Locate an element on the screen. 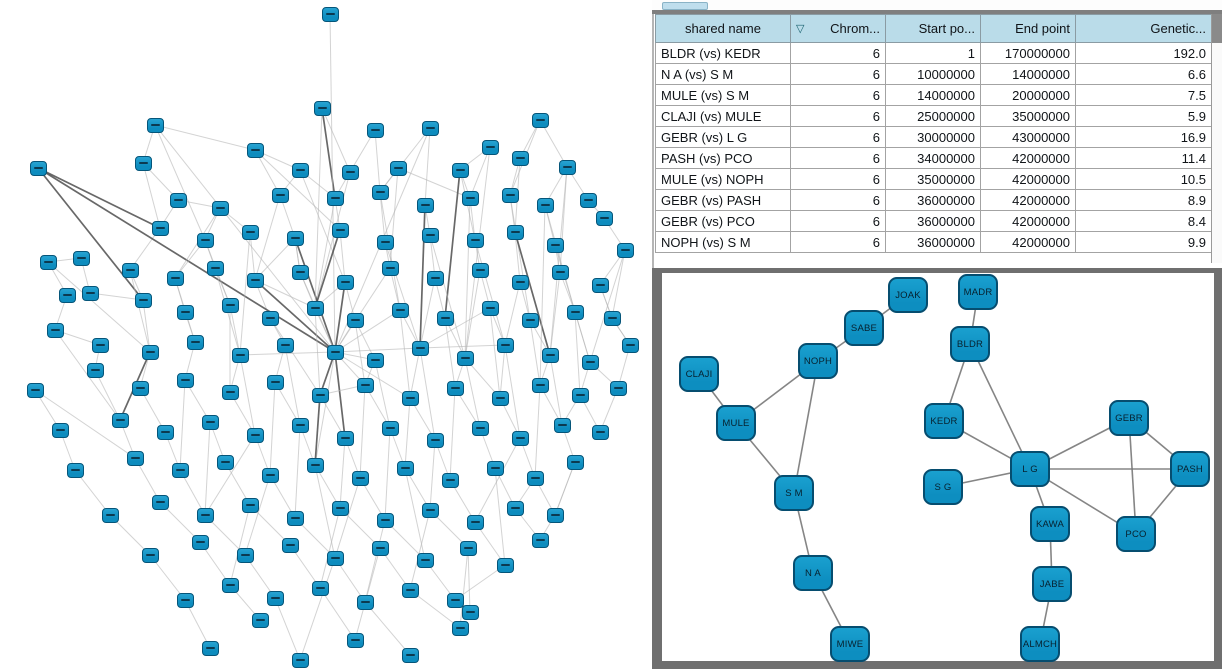  column-header-end-point: End point is located at coordinates (1028, 28).